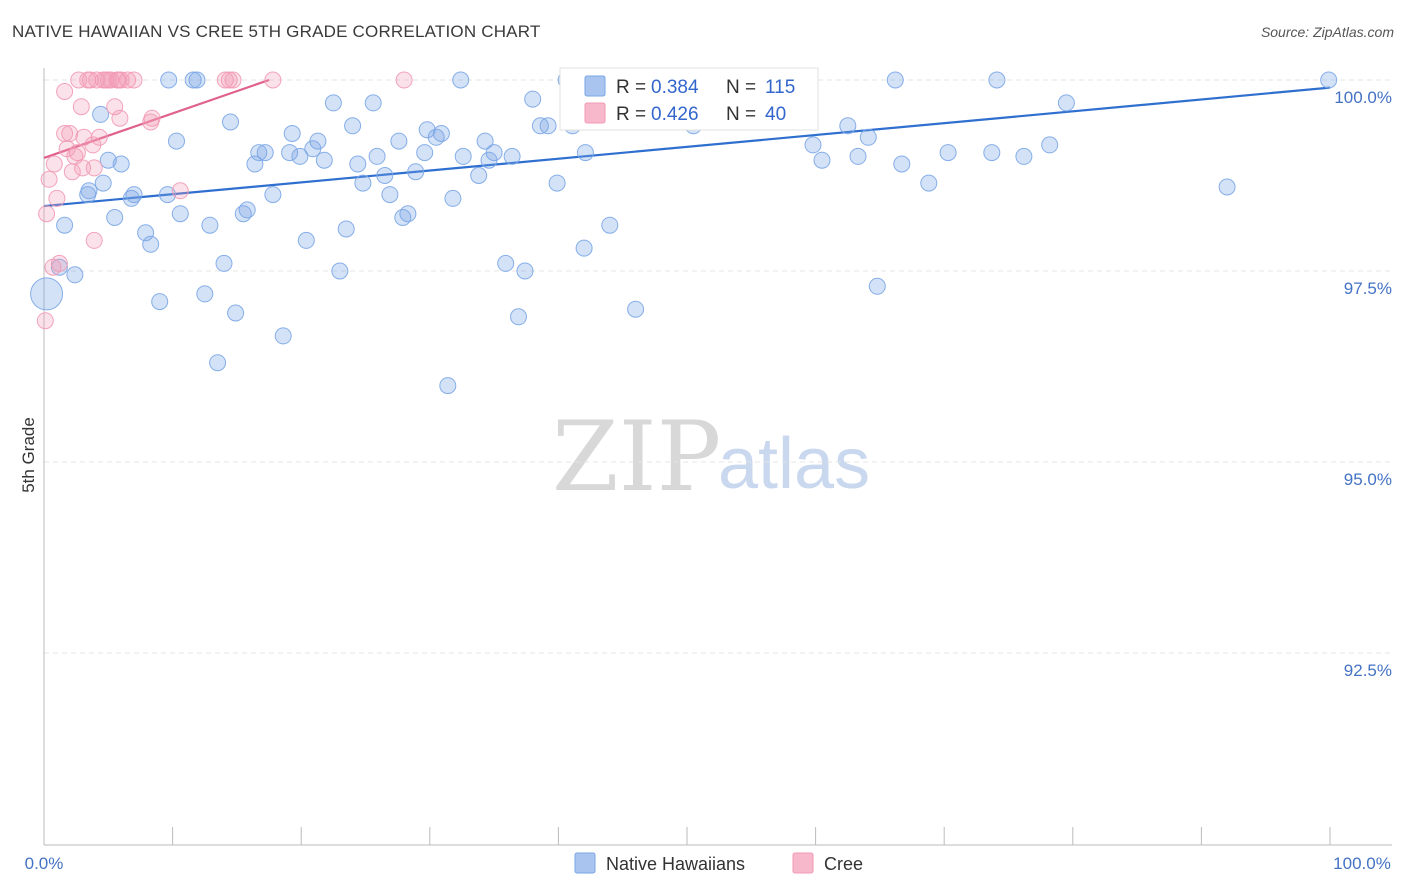  What do you see at coordinates (689, 99) in the screenshot?
I see `stats-box: R = 0.384 N = 115 R = 0.426 N = 40` at bounding box center [689, 99].